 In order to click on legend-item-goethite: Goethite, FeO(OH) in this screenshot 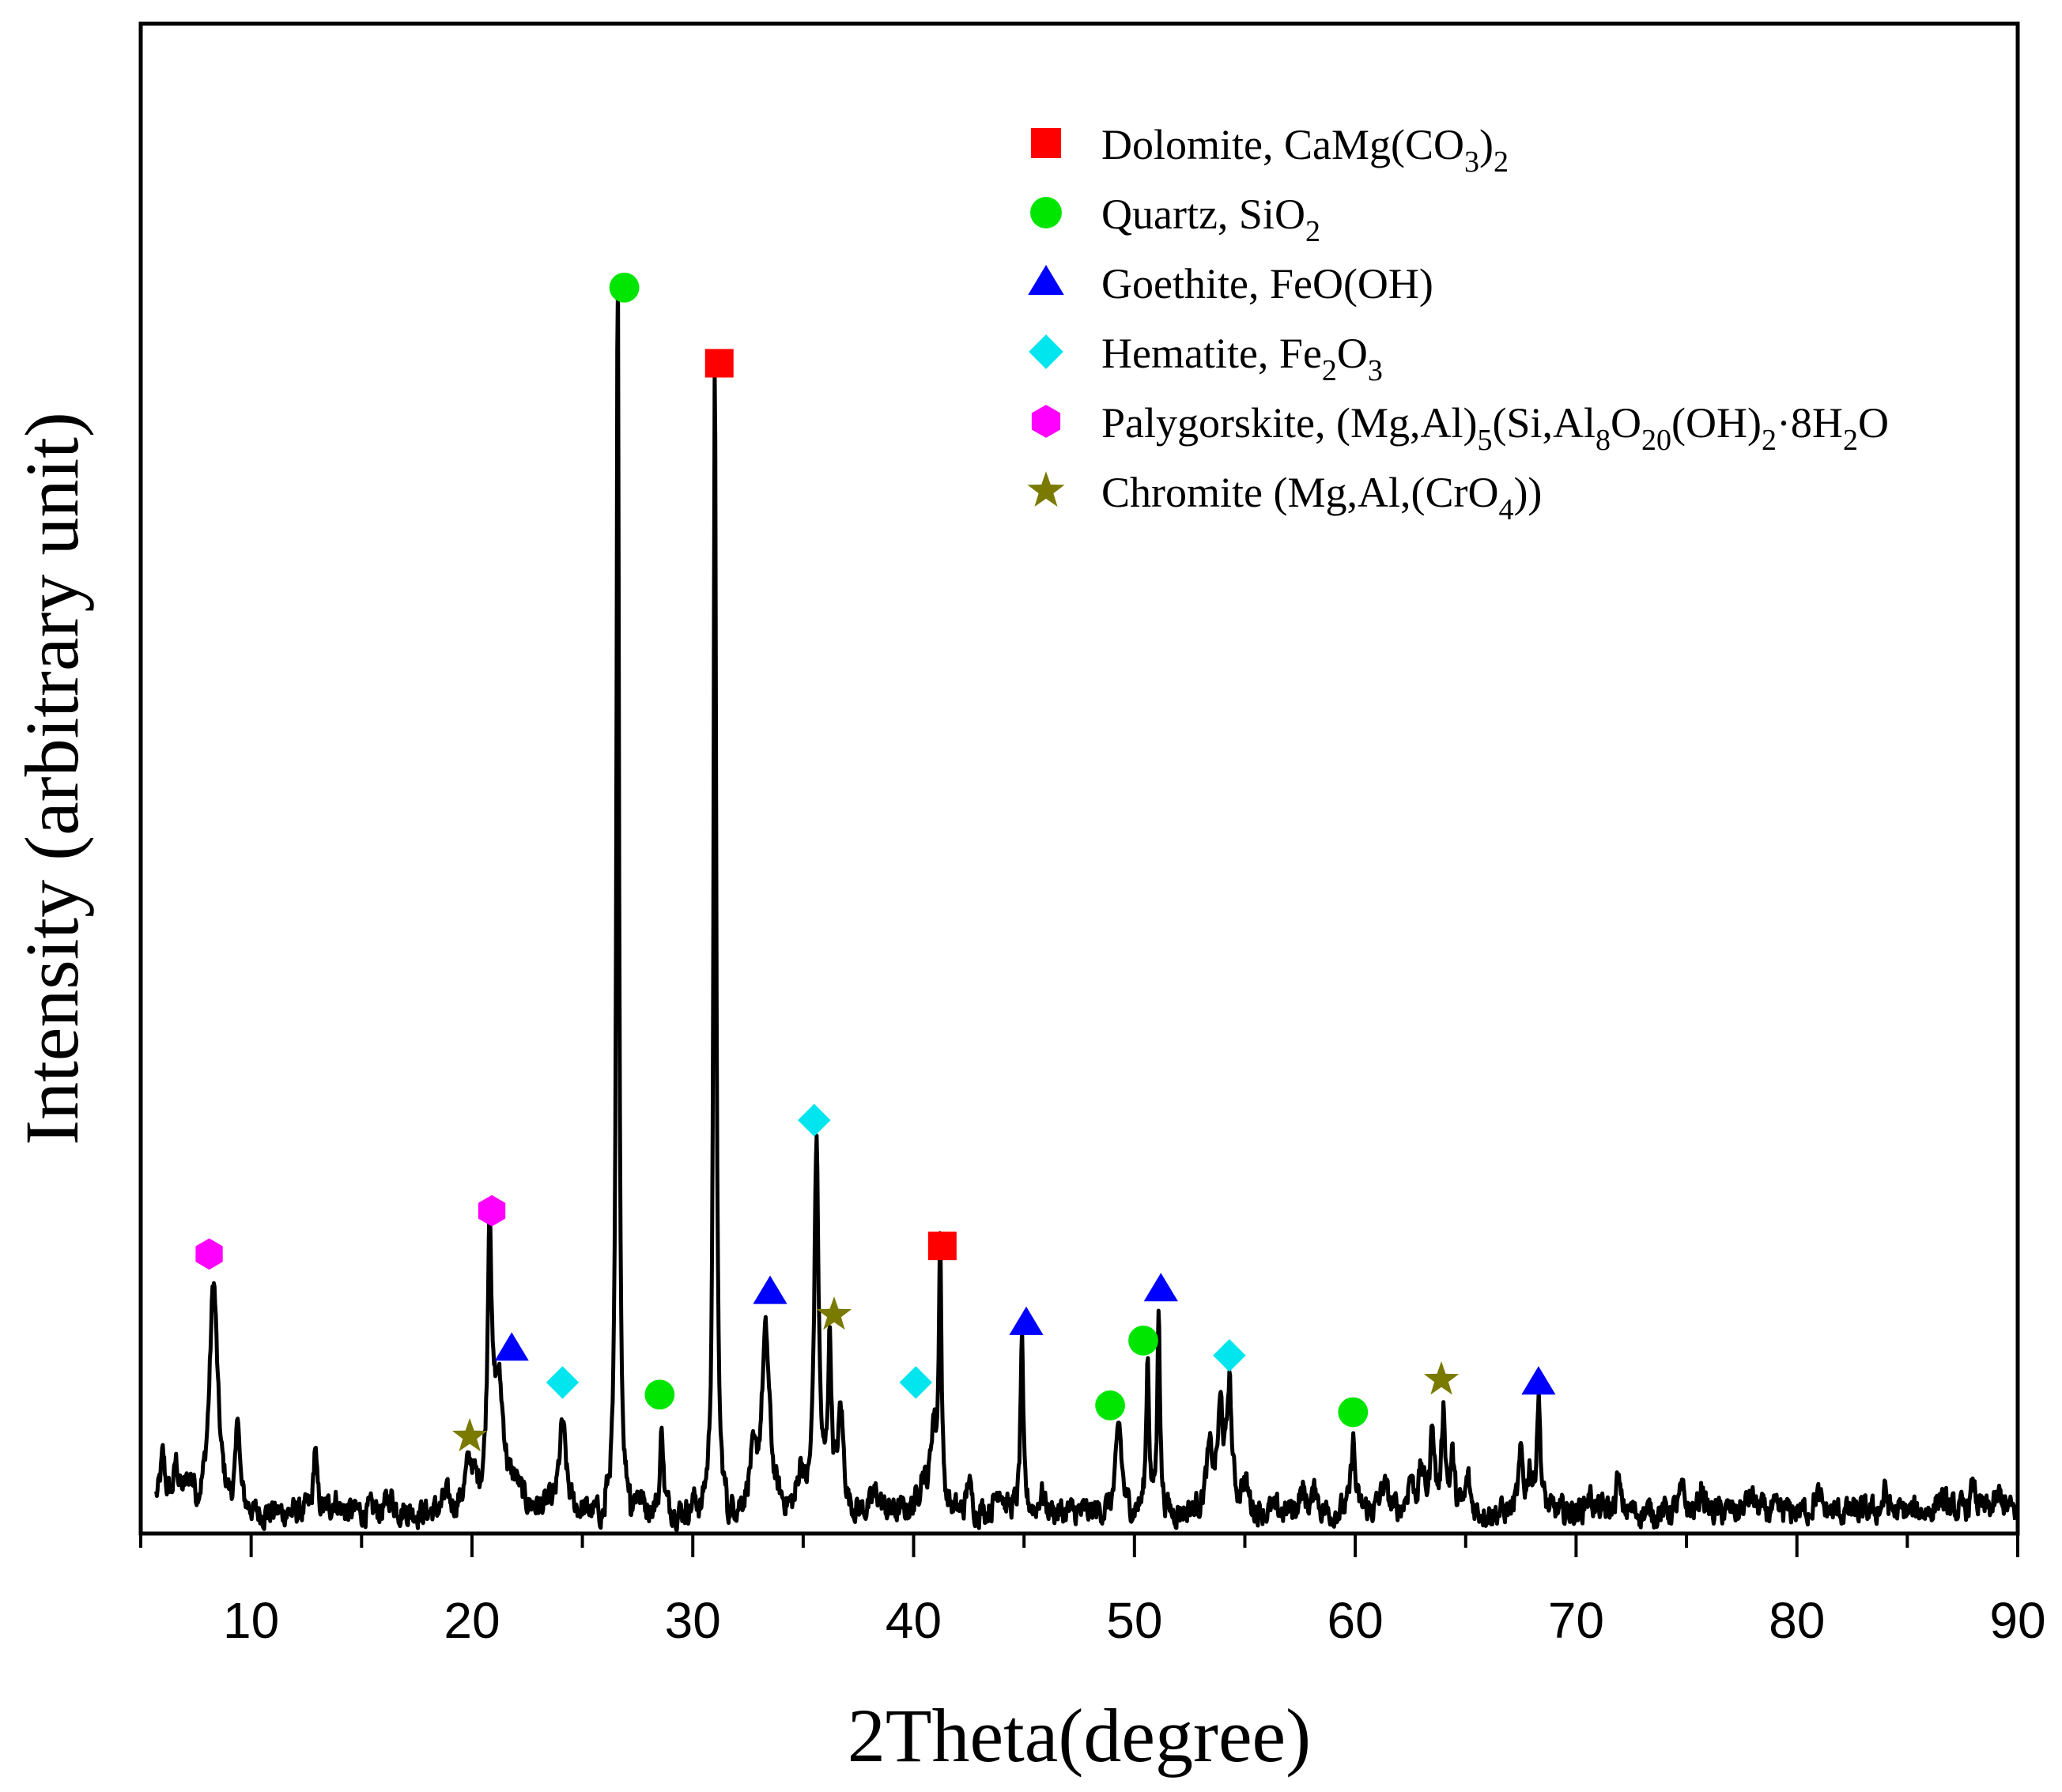, I will do `click(1230, 283)`.